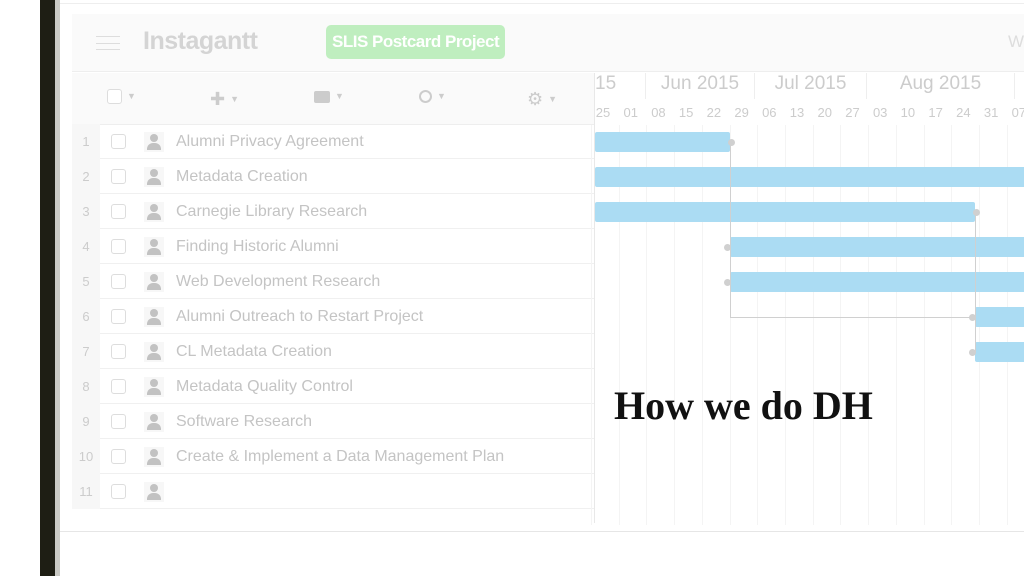 Image resolution: width=1024 pixels, height=576 pixels. I want to click on task-row: 1 Alumni Privacy Agreement, so click(333, 141).